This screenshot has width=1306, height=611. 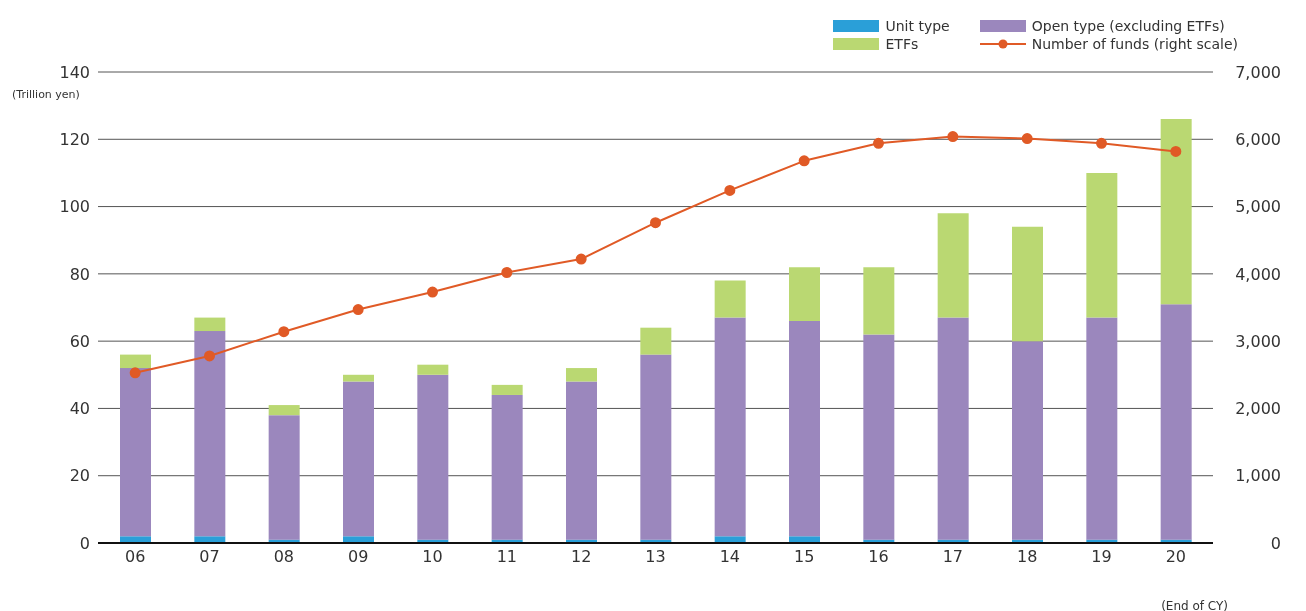 I want to click on y-tick-label: 120, so click(x=74, y=139).